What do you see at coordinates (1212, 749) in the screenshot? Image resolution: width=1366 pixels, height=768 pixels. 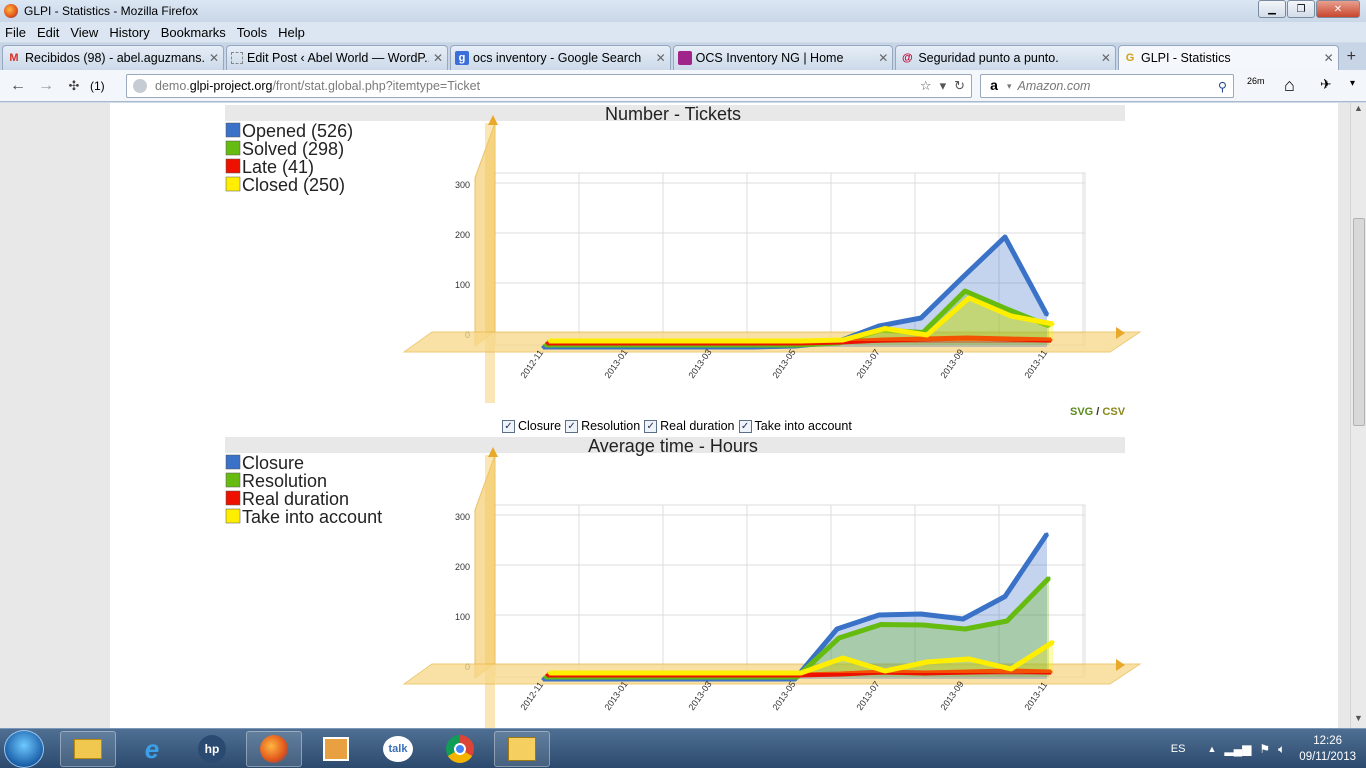 I see `show-hidden-icons-icon: ▲` at bounding box center [1212, 749].